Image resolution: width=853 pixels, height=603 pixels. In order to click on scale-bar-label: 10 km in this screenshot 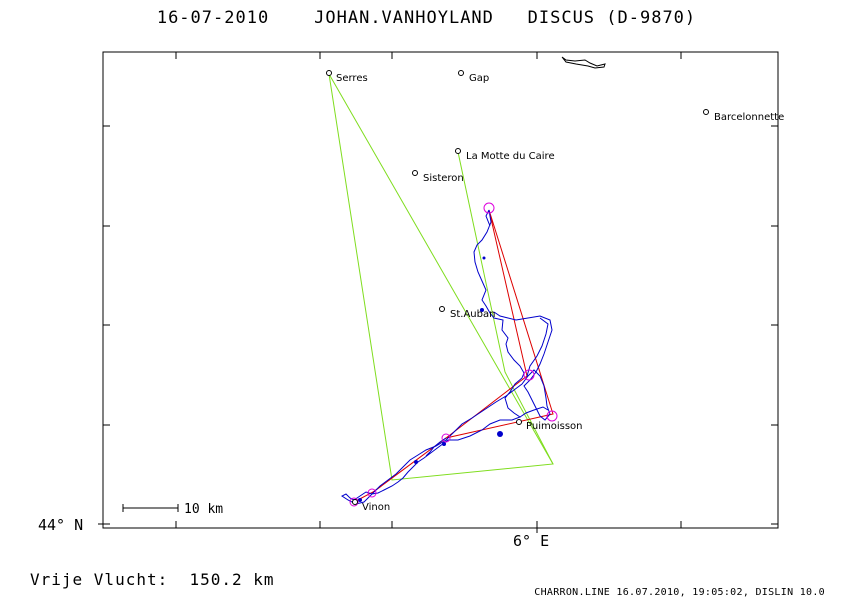, I will do `click(203, 509)`.